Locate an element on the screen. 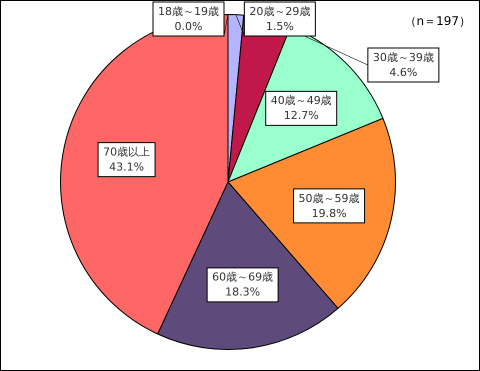 Image resolution: width=480 pixels, height=371 pixels. data-label: 12.7% is located at coordinates (301, 115).